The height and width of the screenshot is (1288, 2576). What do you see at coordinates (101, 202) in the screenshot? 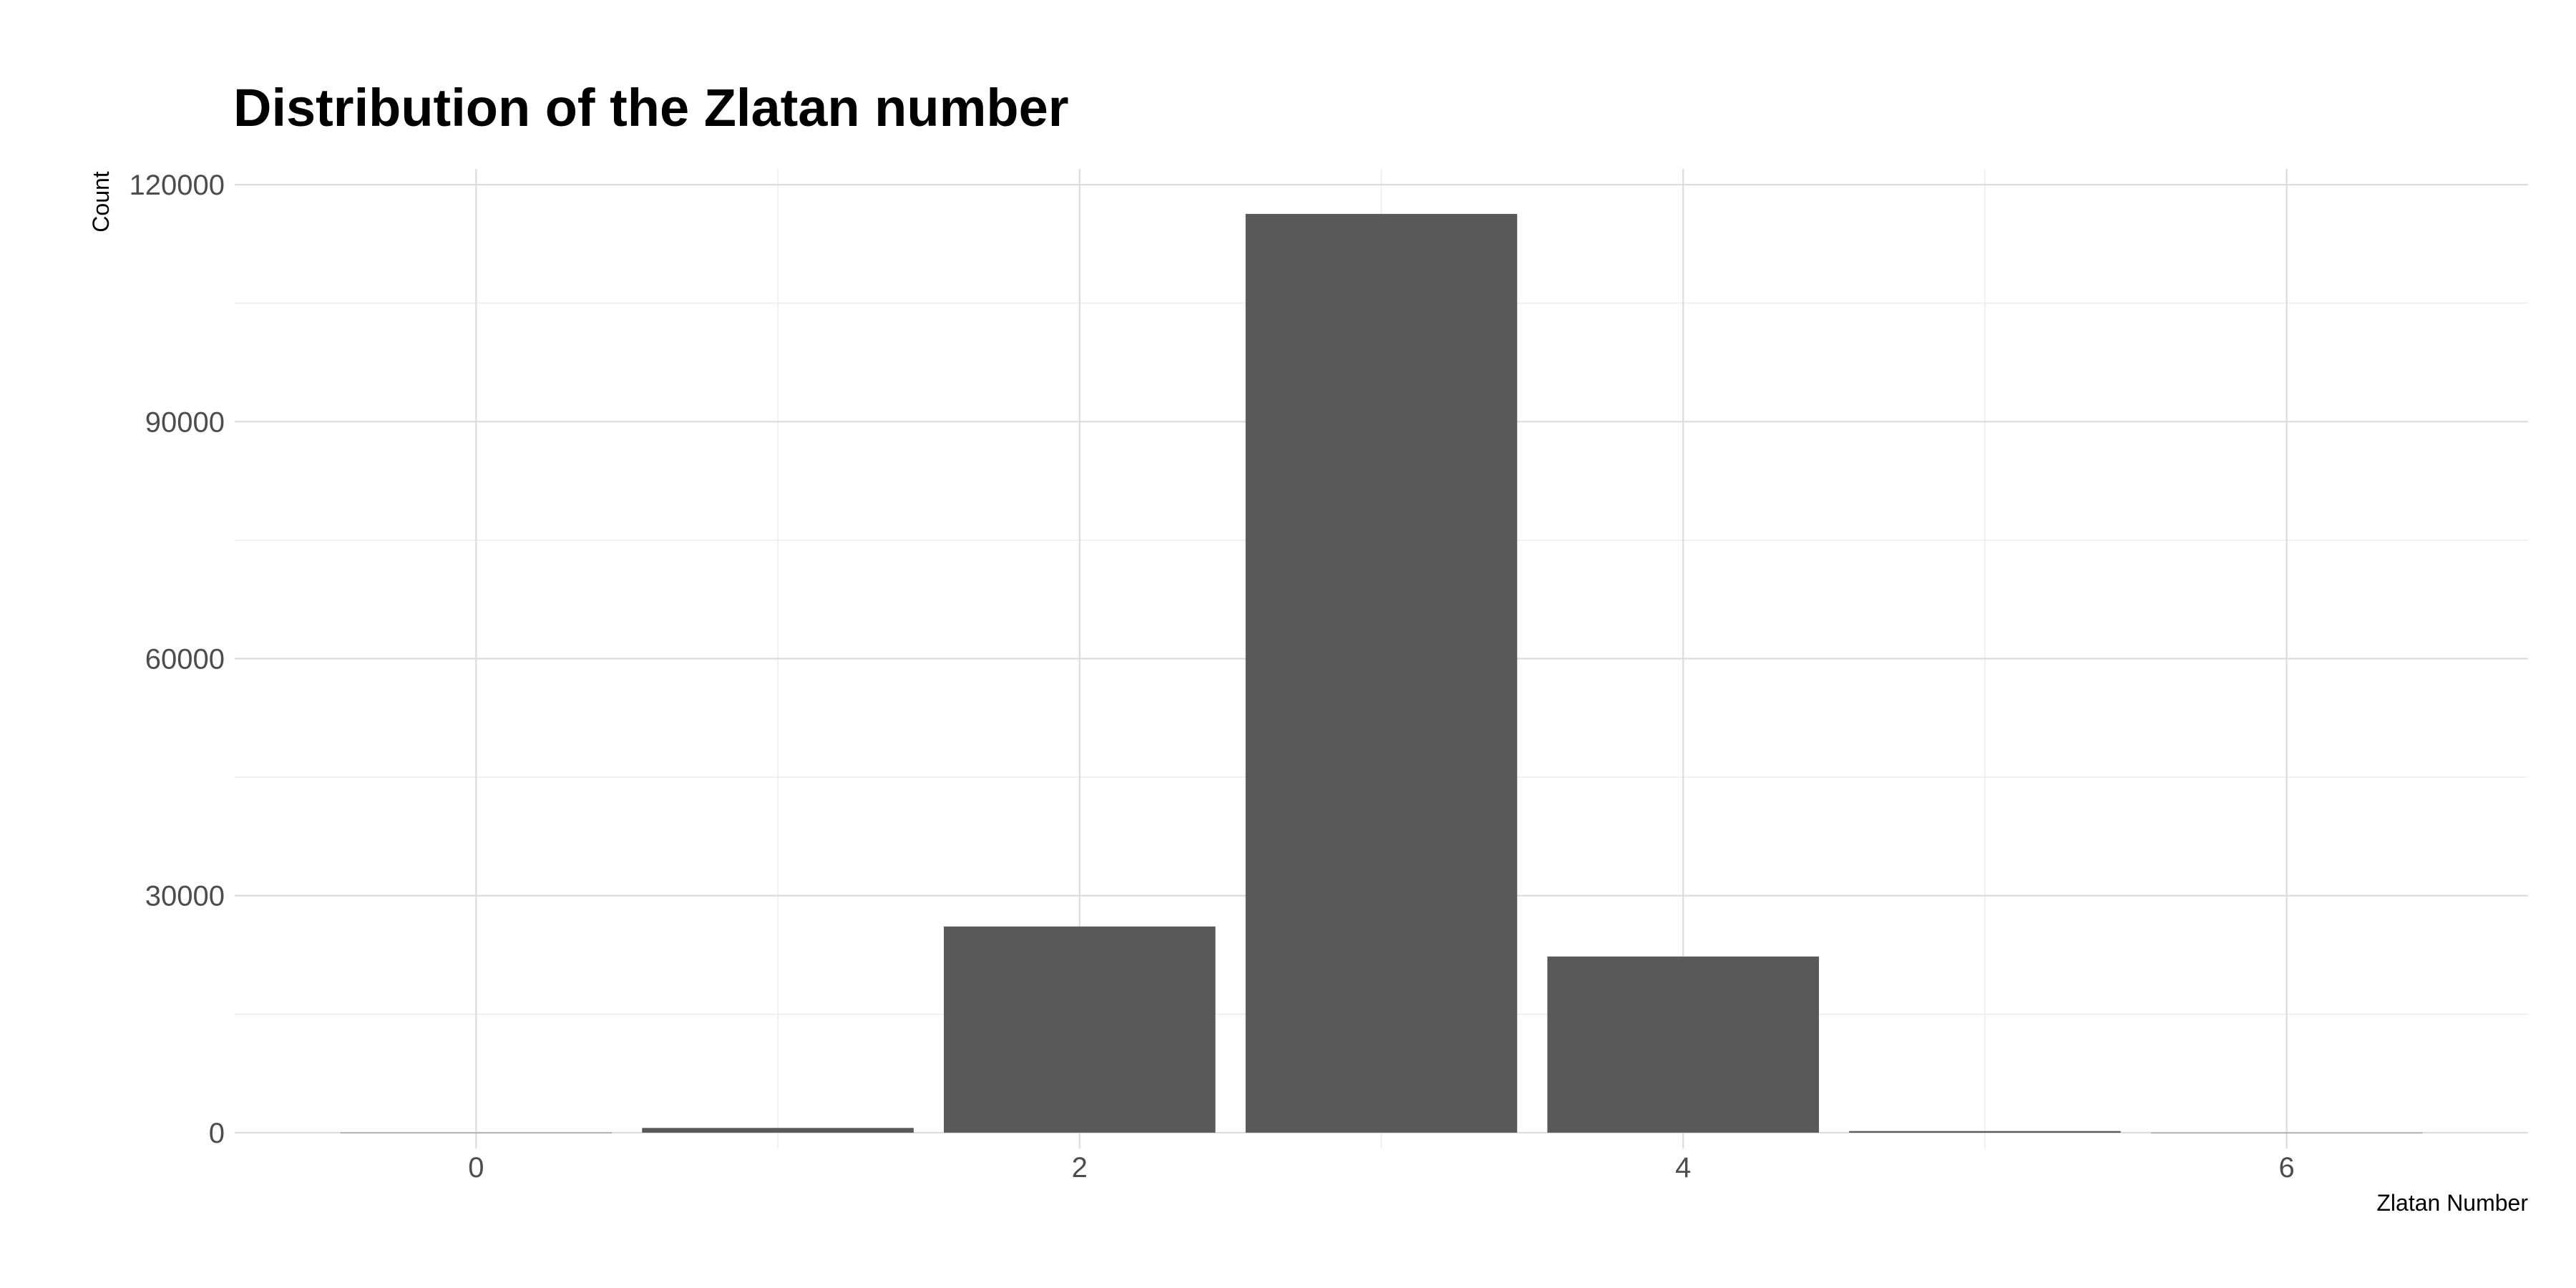
I see `y-axis-title: Count` at bounding box center [101, 202].